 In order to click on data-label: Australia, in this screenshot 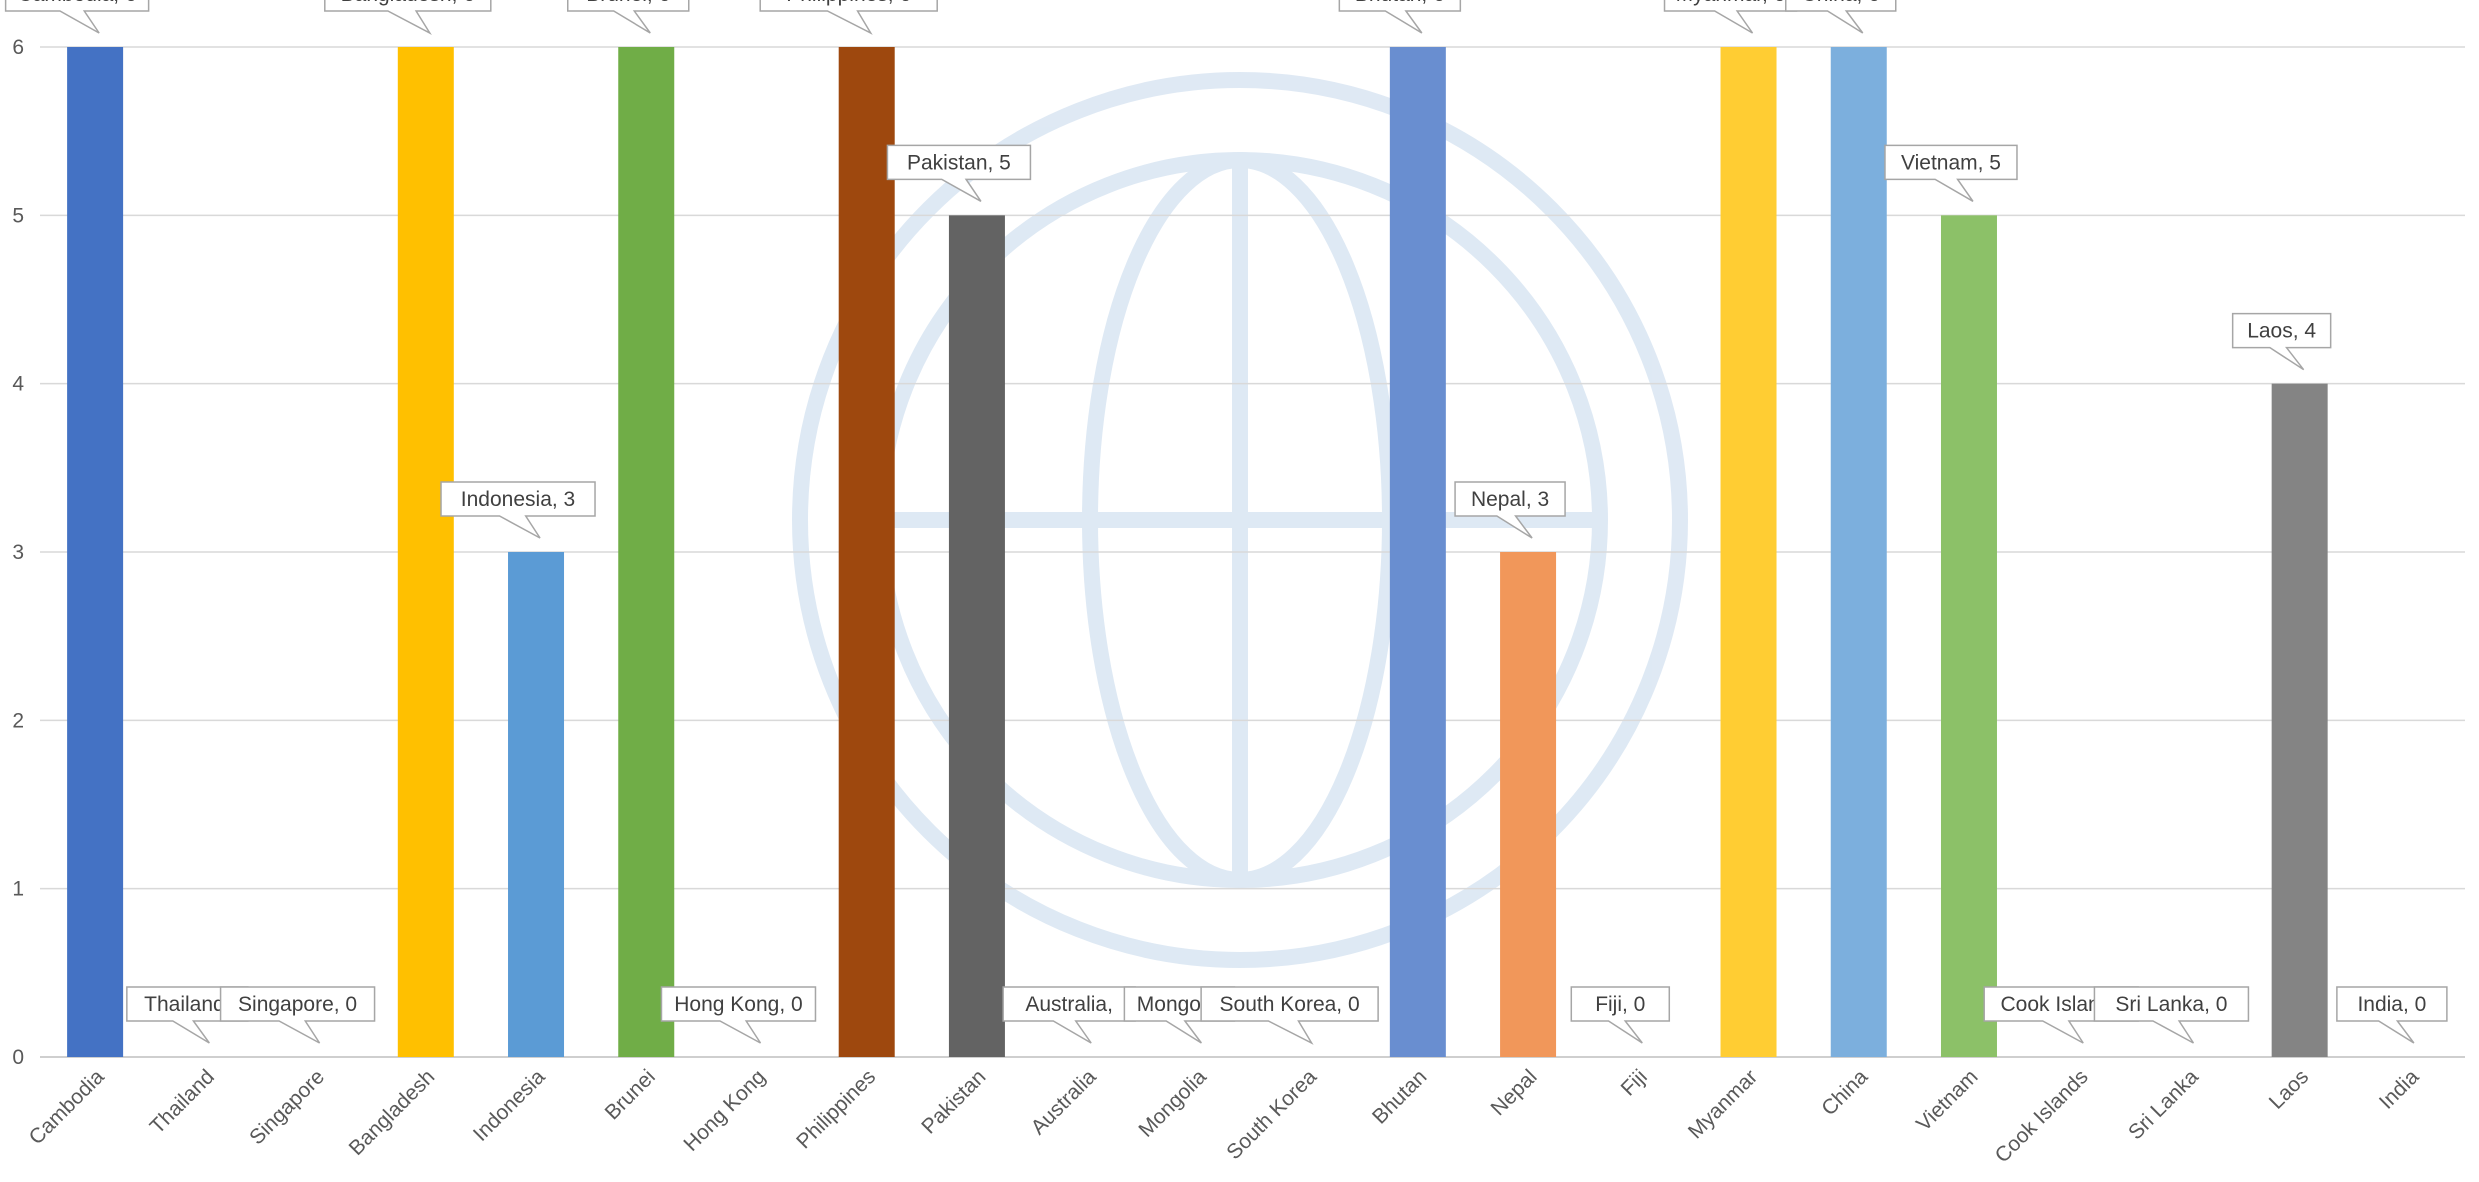, I will do `click(1069, 1015)`.